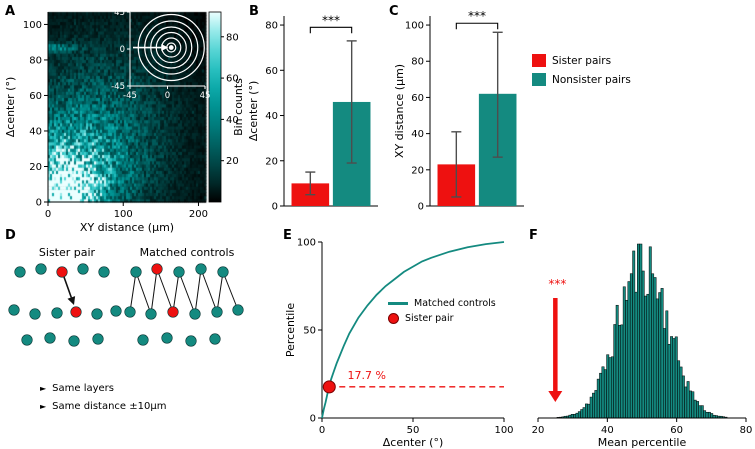 The height and width of the screenshot is (449, 755). Describe the element at coordinates (413, 442) in the screenshot. I see `x-axis-label: Δcenter (°)` at that location.